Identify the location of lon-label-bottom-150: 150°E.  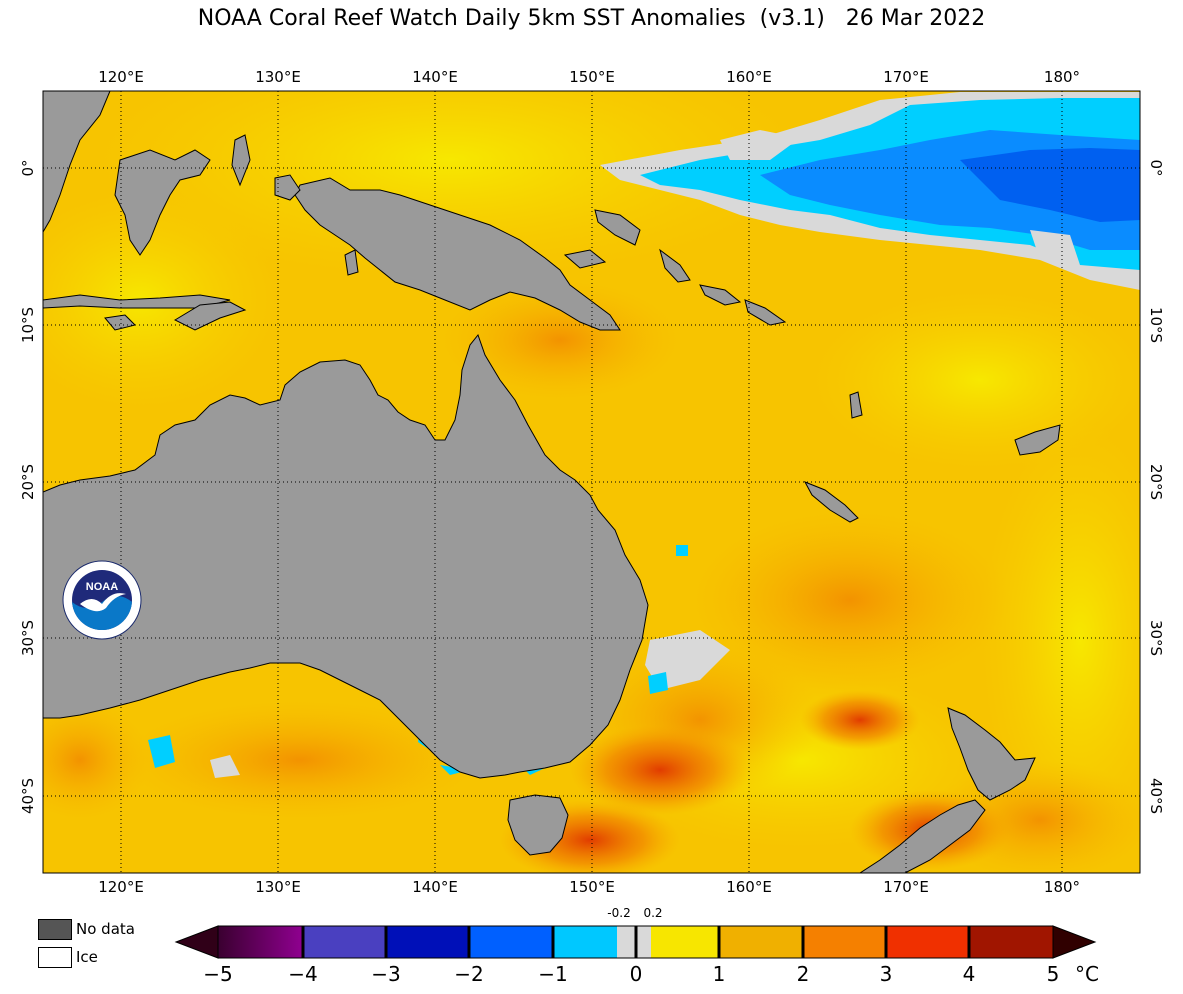
(592, 887).